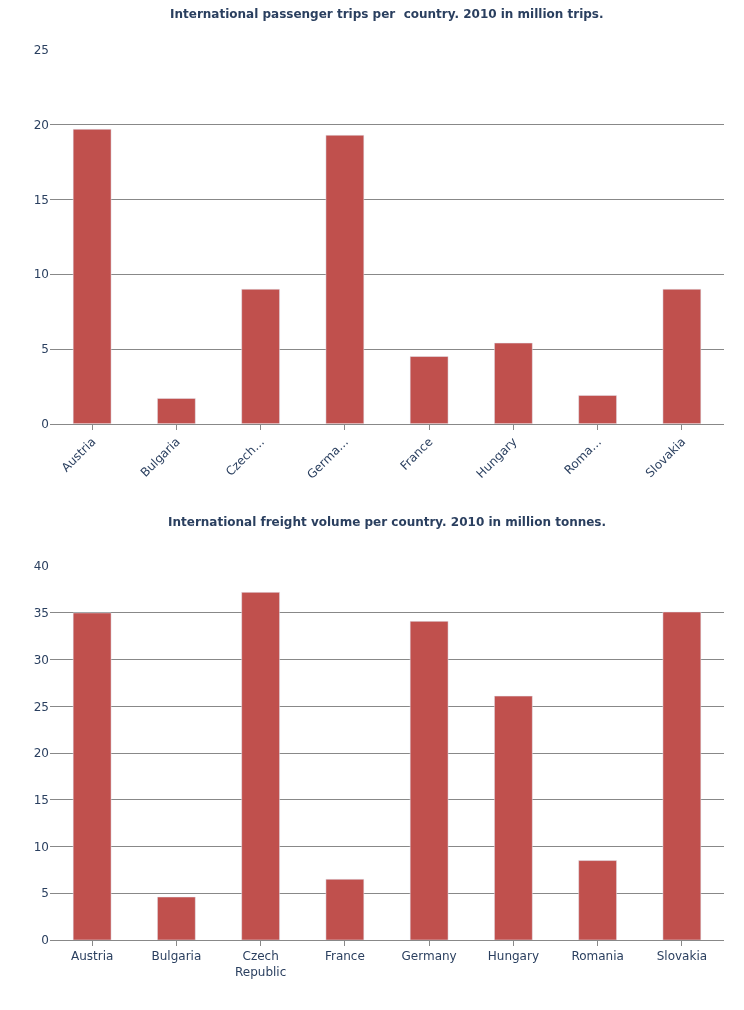 Image resolution: width=744 pixels, height=1010 pixels. What do you see at coordinates (176, 956) in the screenshot?
I see `x-tick-label: Bulgaria` at bounding box center [176, 956].